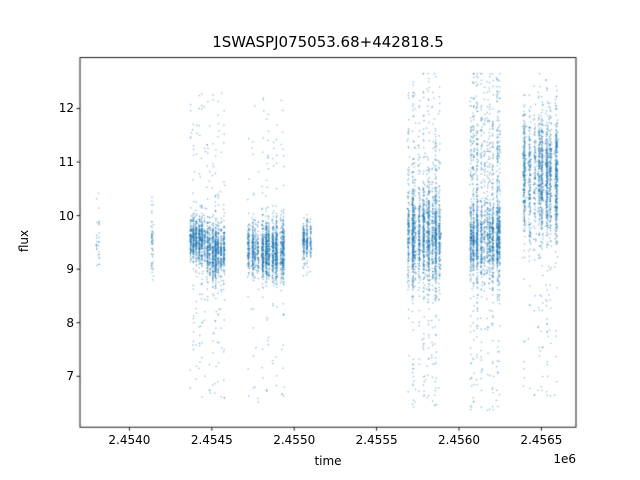 Image resolution: width=640 pixels, height=480 pixels. What do you see at coordinates (328, 461) in the screenshot?
I see `x-axis-label: time` at bounding box center [328, 461].